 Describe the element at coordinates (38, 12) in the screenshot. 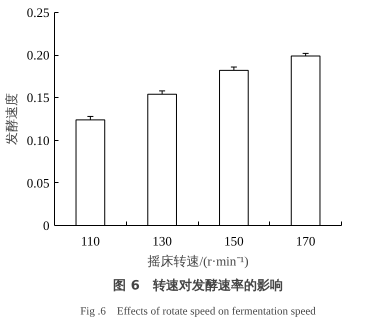

I see `y-tick-label: 0.25` at that location.